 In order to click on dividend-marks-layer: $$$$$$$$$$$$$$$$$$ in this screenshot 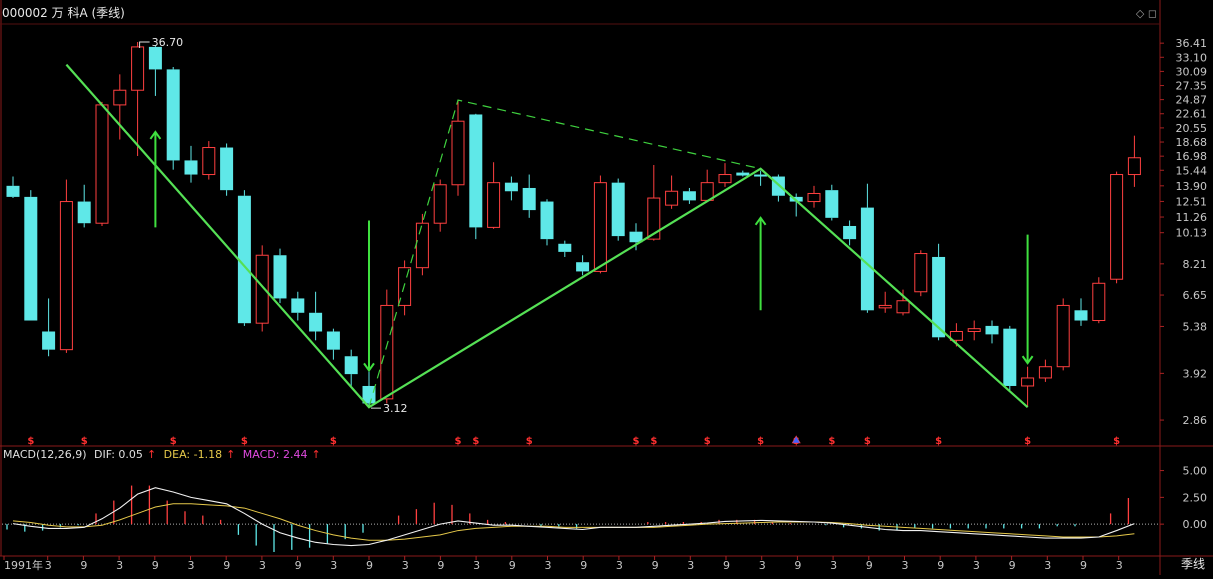, I will do `click(573, 441)`.